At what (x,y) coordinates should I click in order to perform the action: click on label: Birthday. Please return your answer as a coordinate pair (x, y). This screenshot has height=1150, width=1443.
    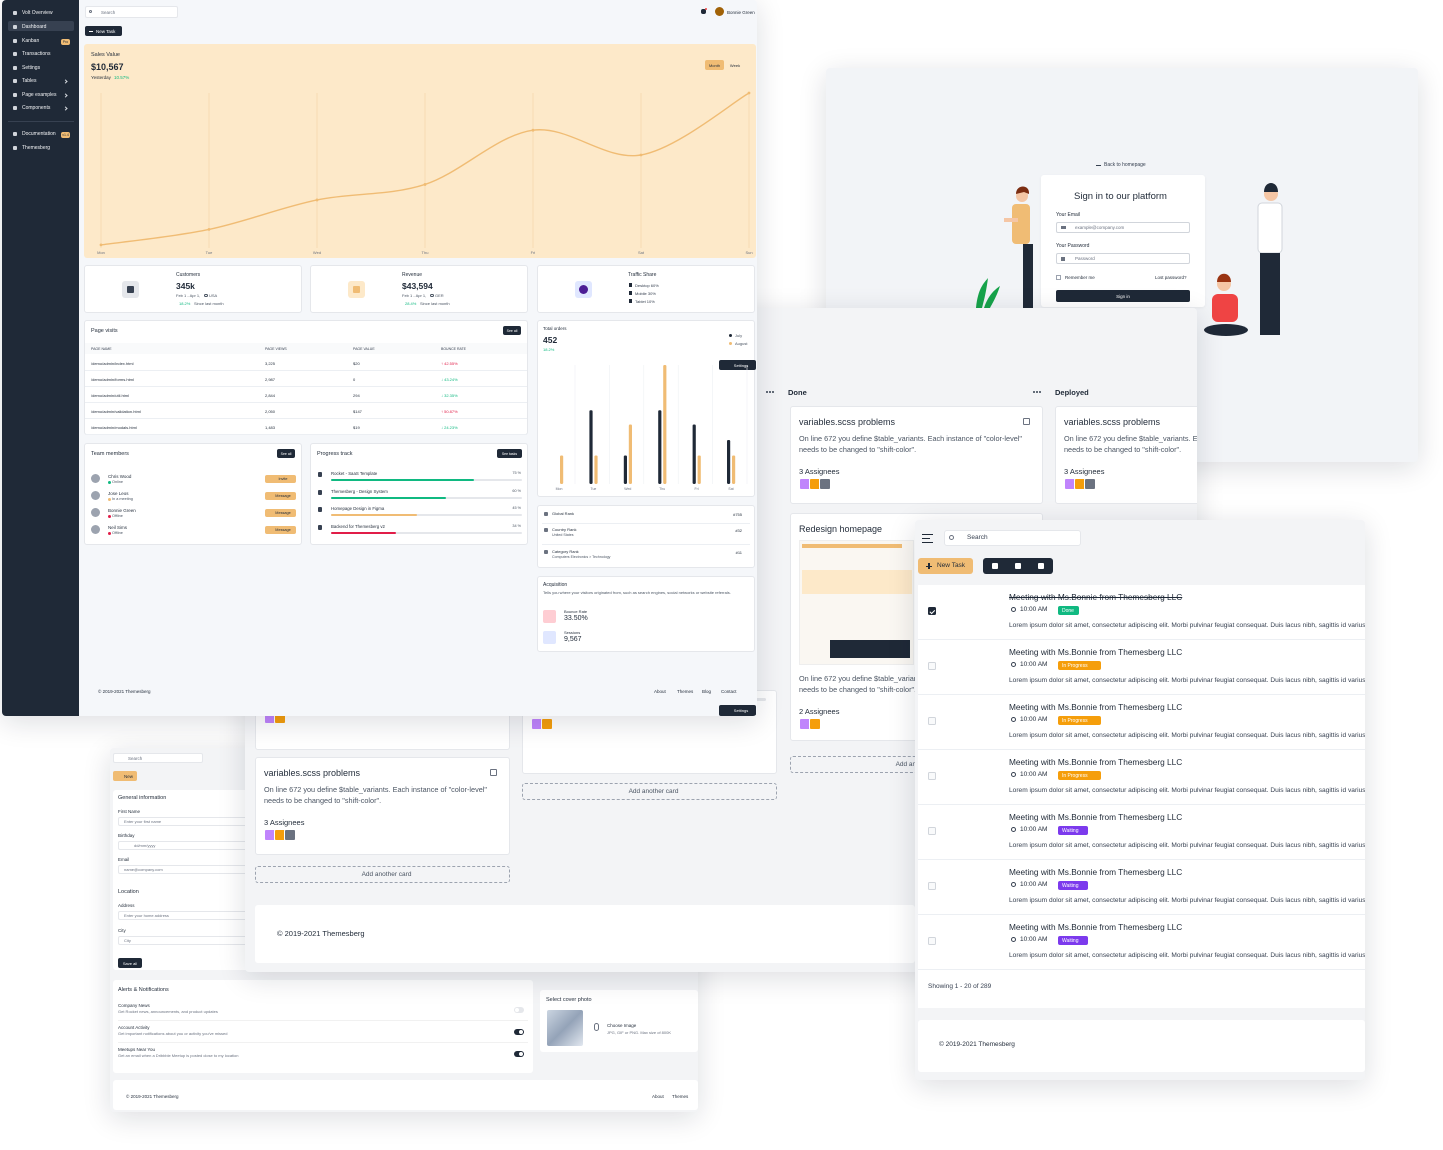
    Looking at the image, I should click on (126, 835).